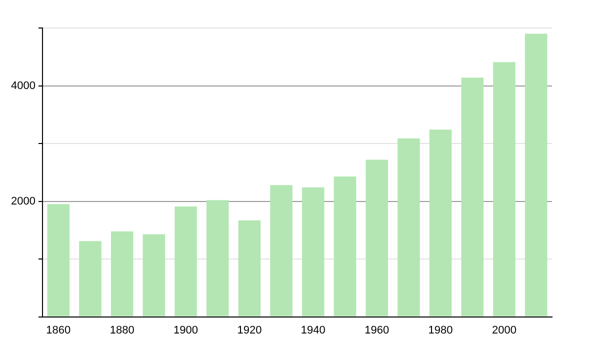 The image size is (600, 350). I want to click on x-tick-label: 1900, so click(186, 330).